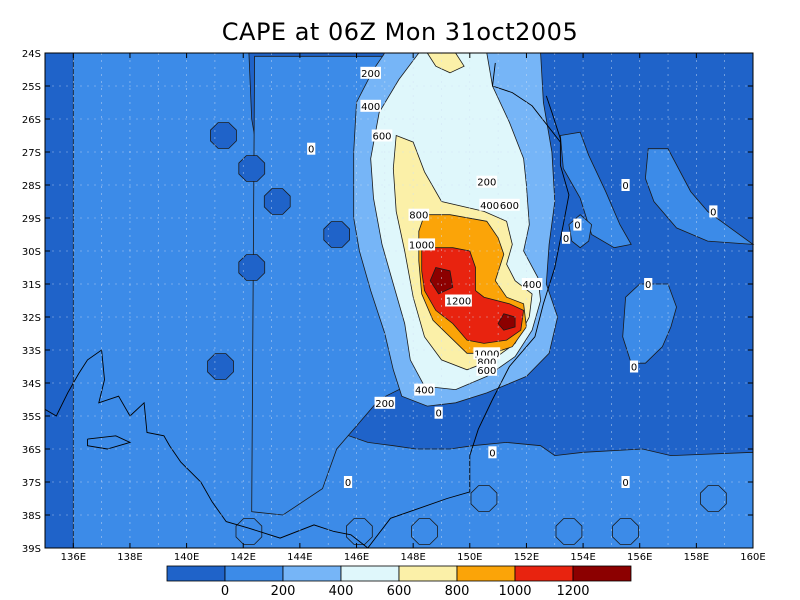 The height and width of the screenshot is (600, 800). Describe the element at coordinates (526, 557) in the screenshot. I see `lon-tick-label: 152E` at that location.